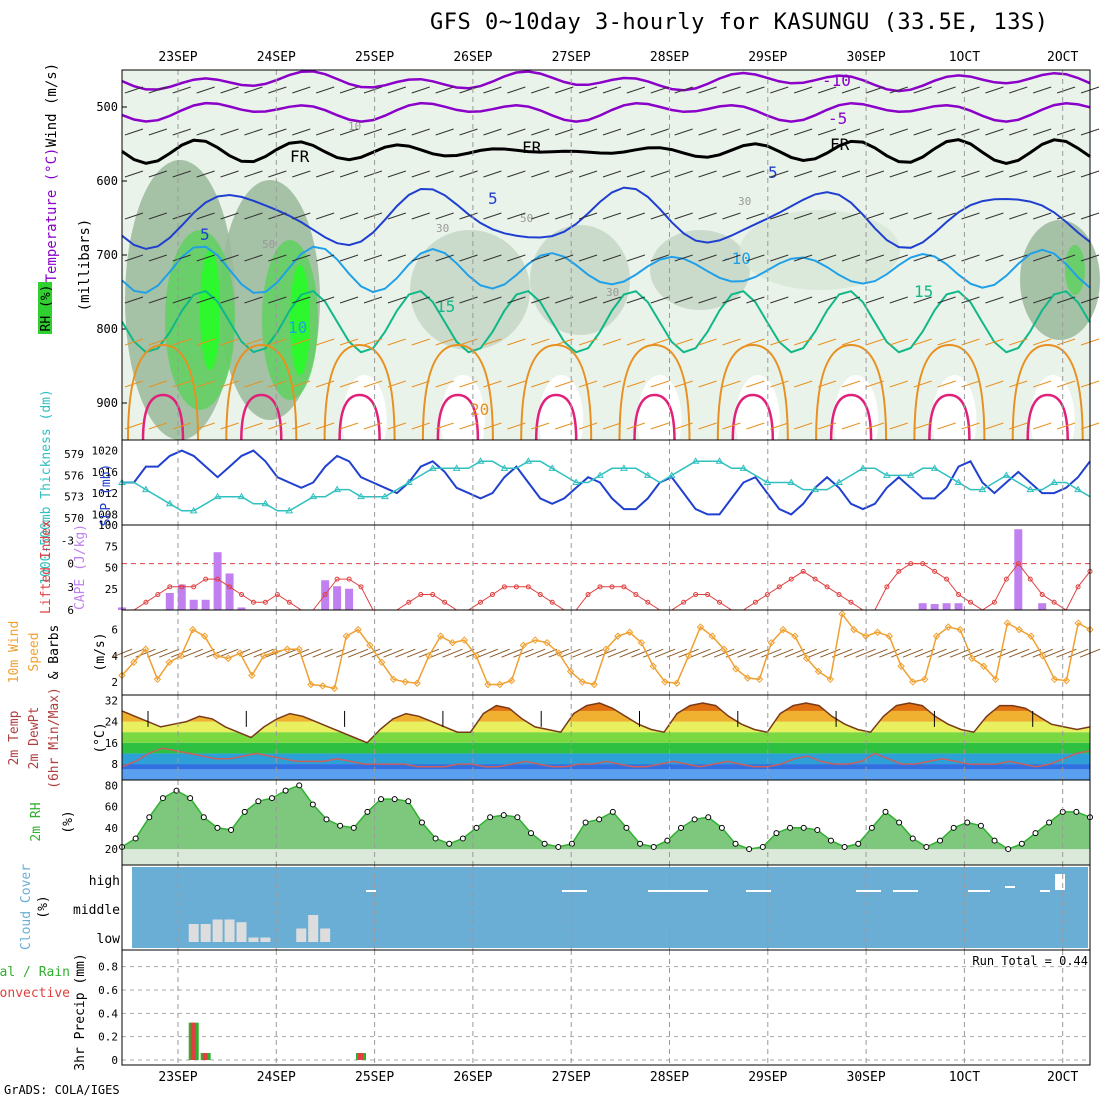  Describe the element at coordinates (200, 320) in the screenshot. I see `rh-region` at that location.